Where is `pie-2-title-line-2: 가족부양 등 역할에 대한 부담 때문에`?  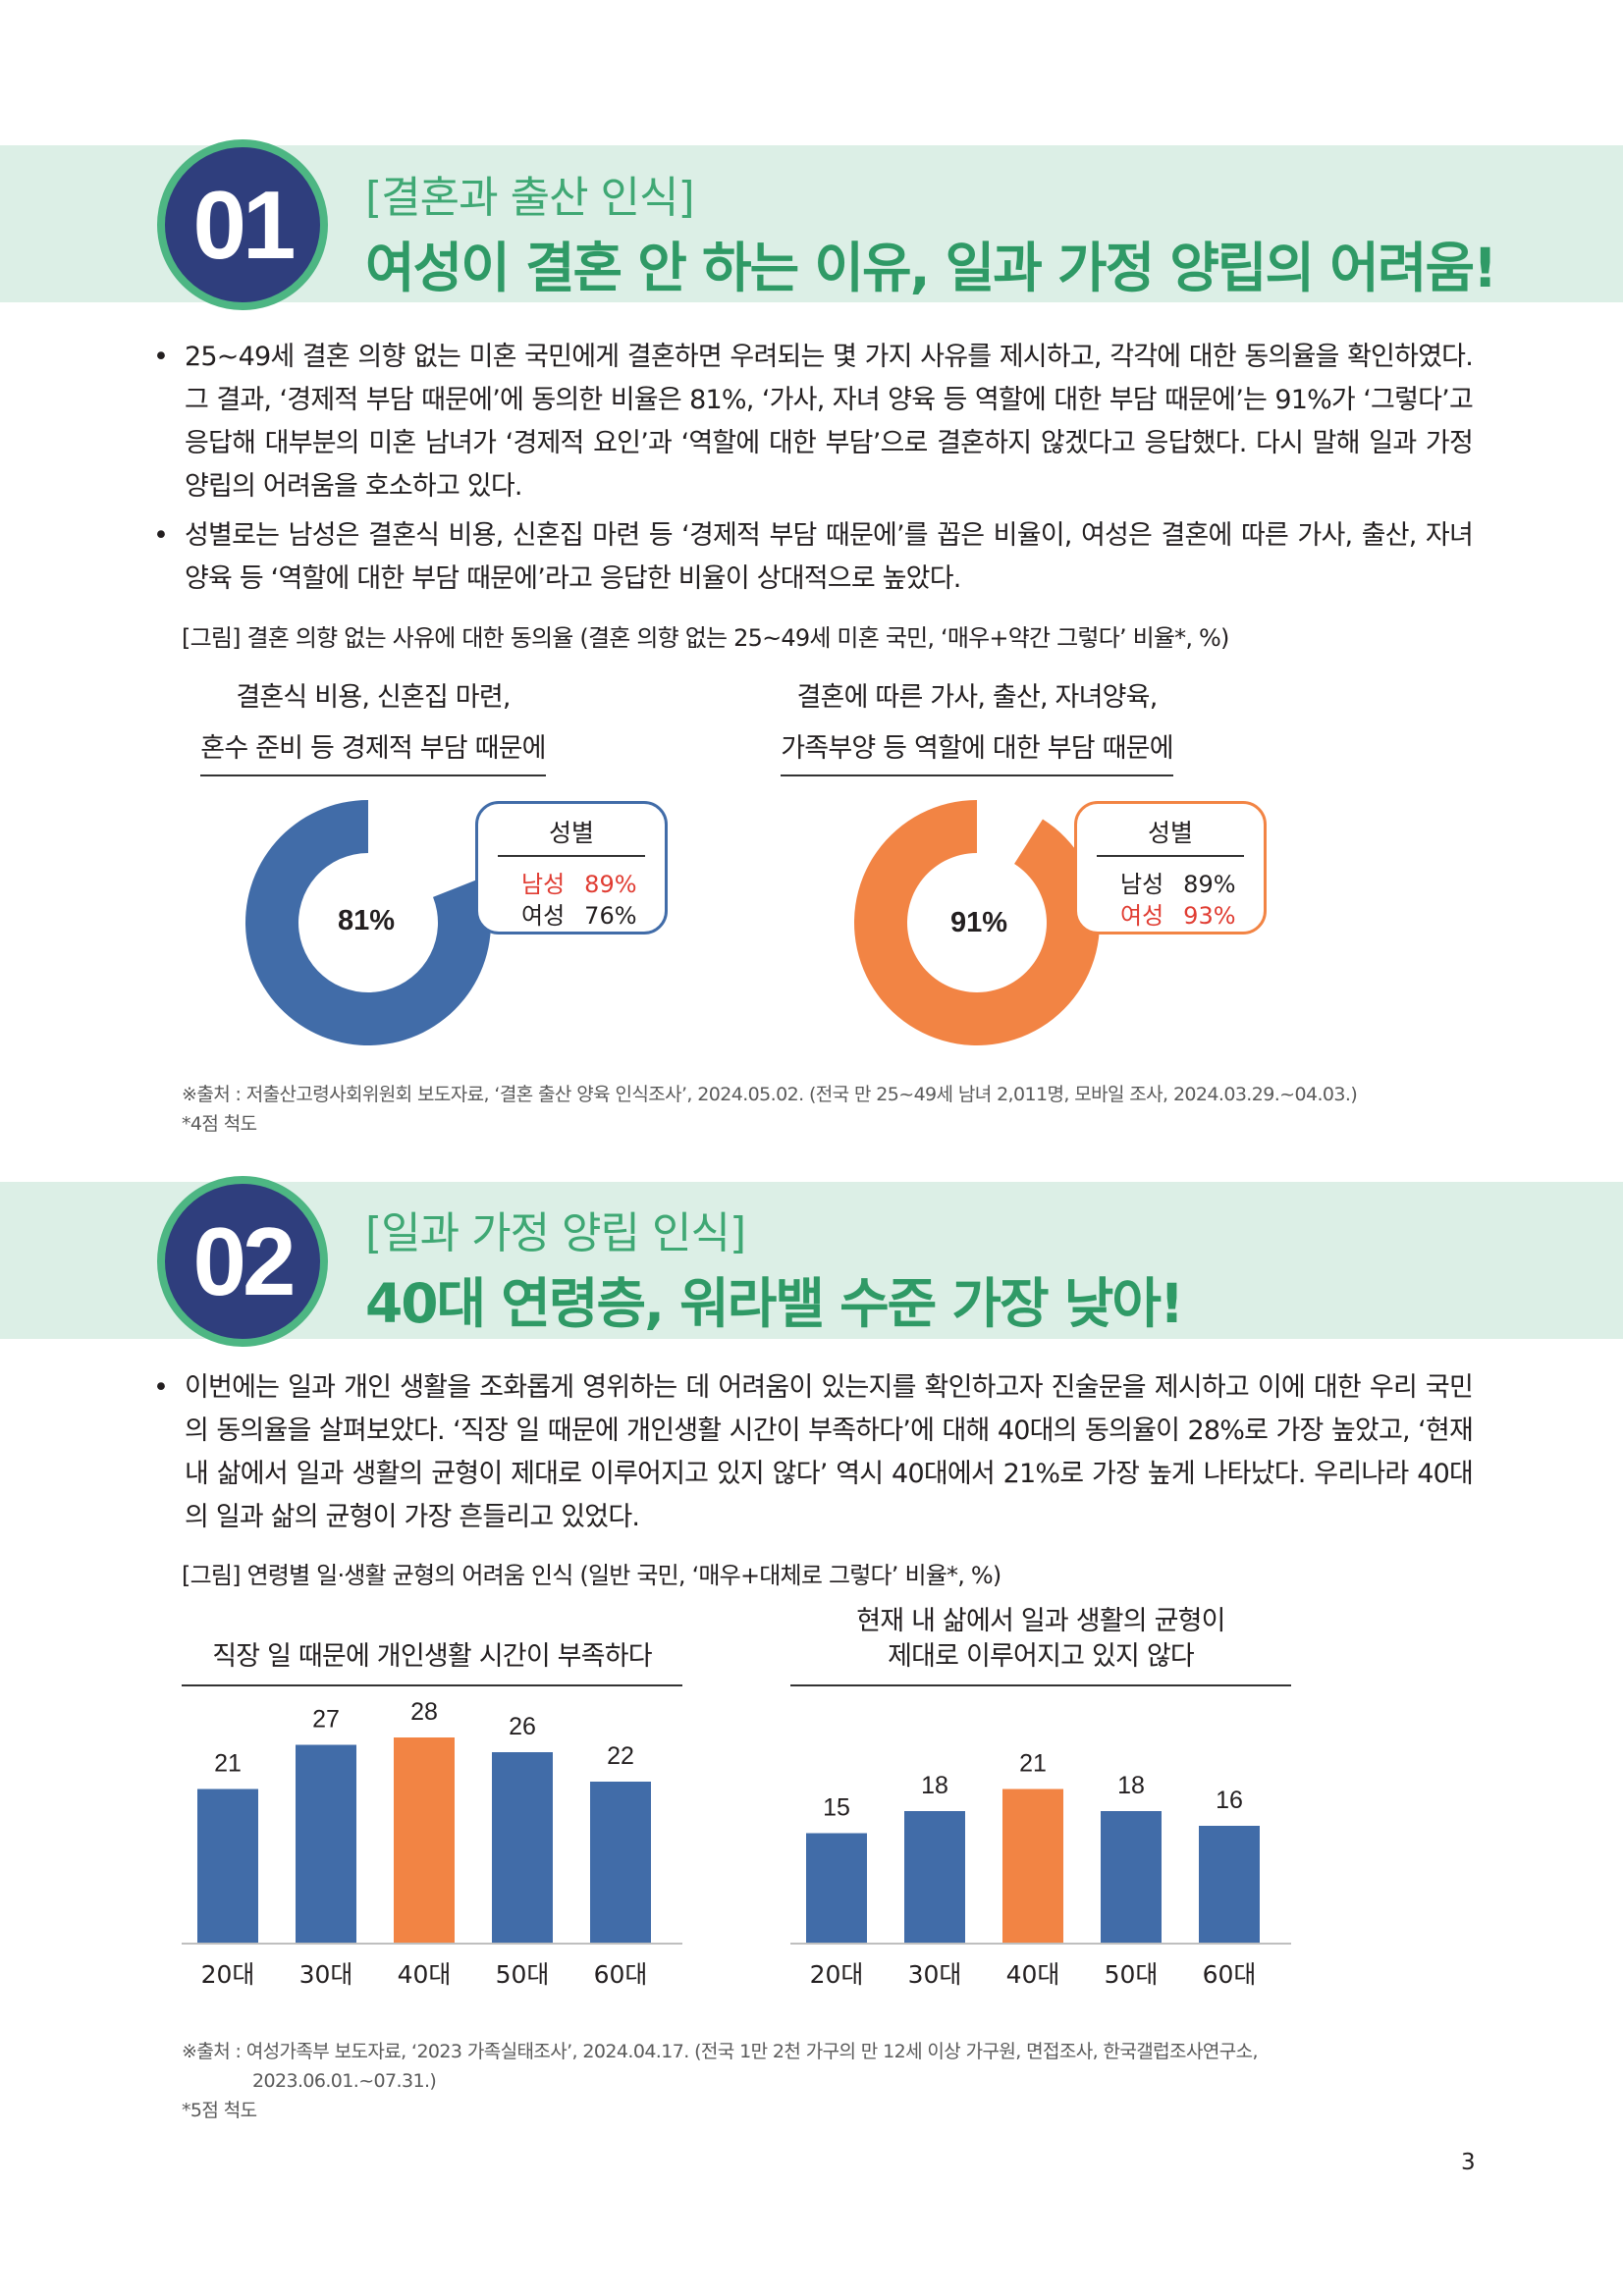 pie-2-title-line-2: 가족부양 등 역할에 대한 부담 때문에 is located at coordinates (977, 749).